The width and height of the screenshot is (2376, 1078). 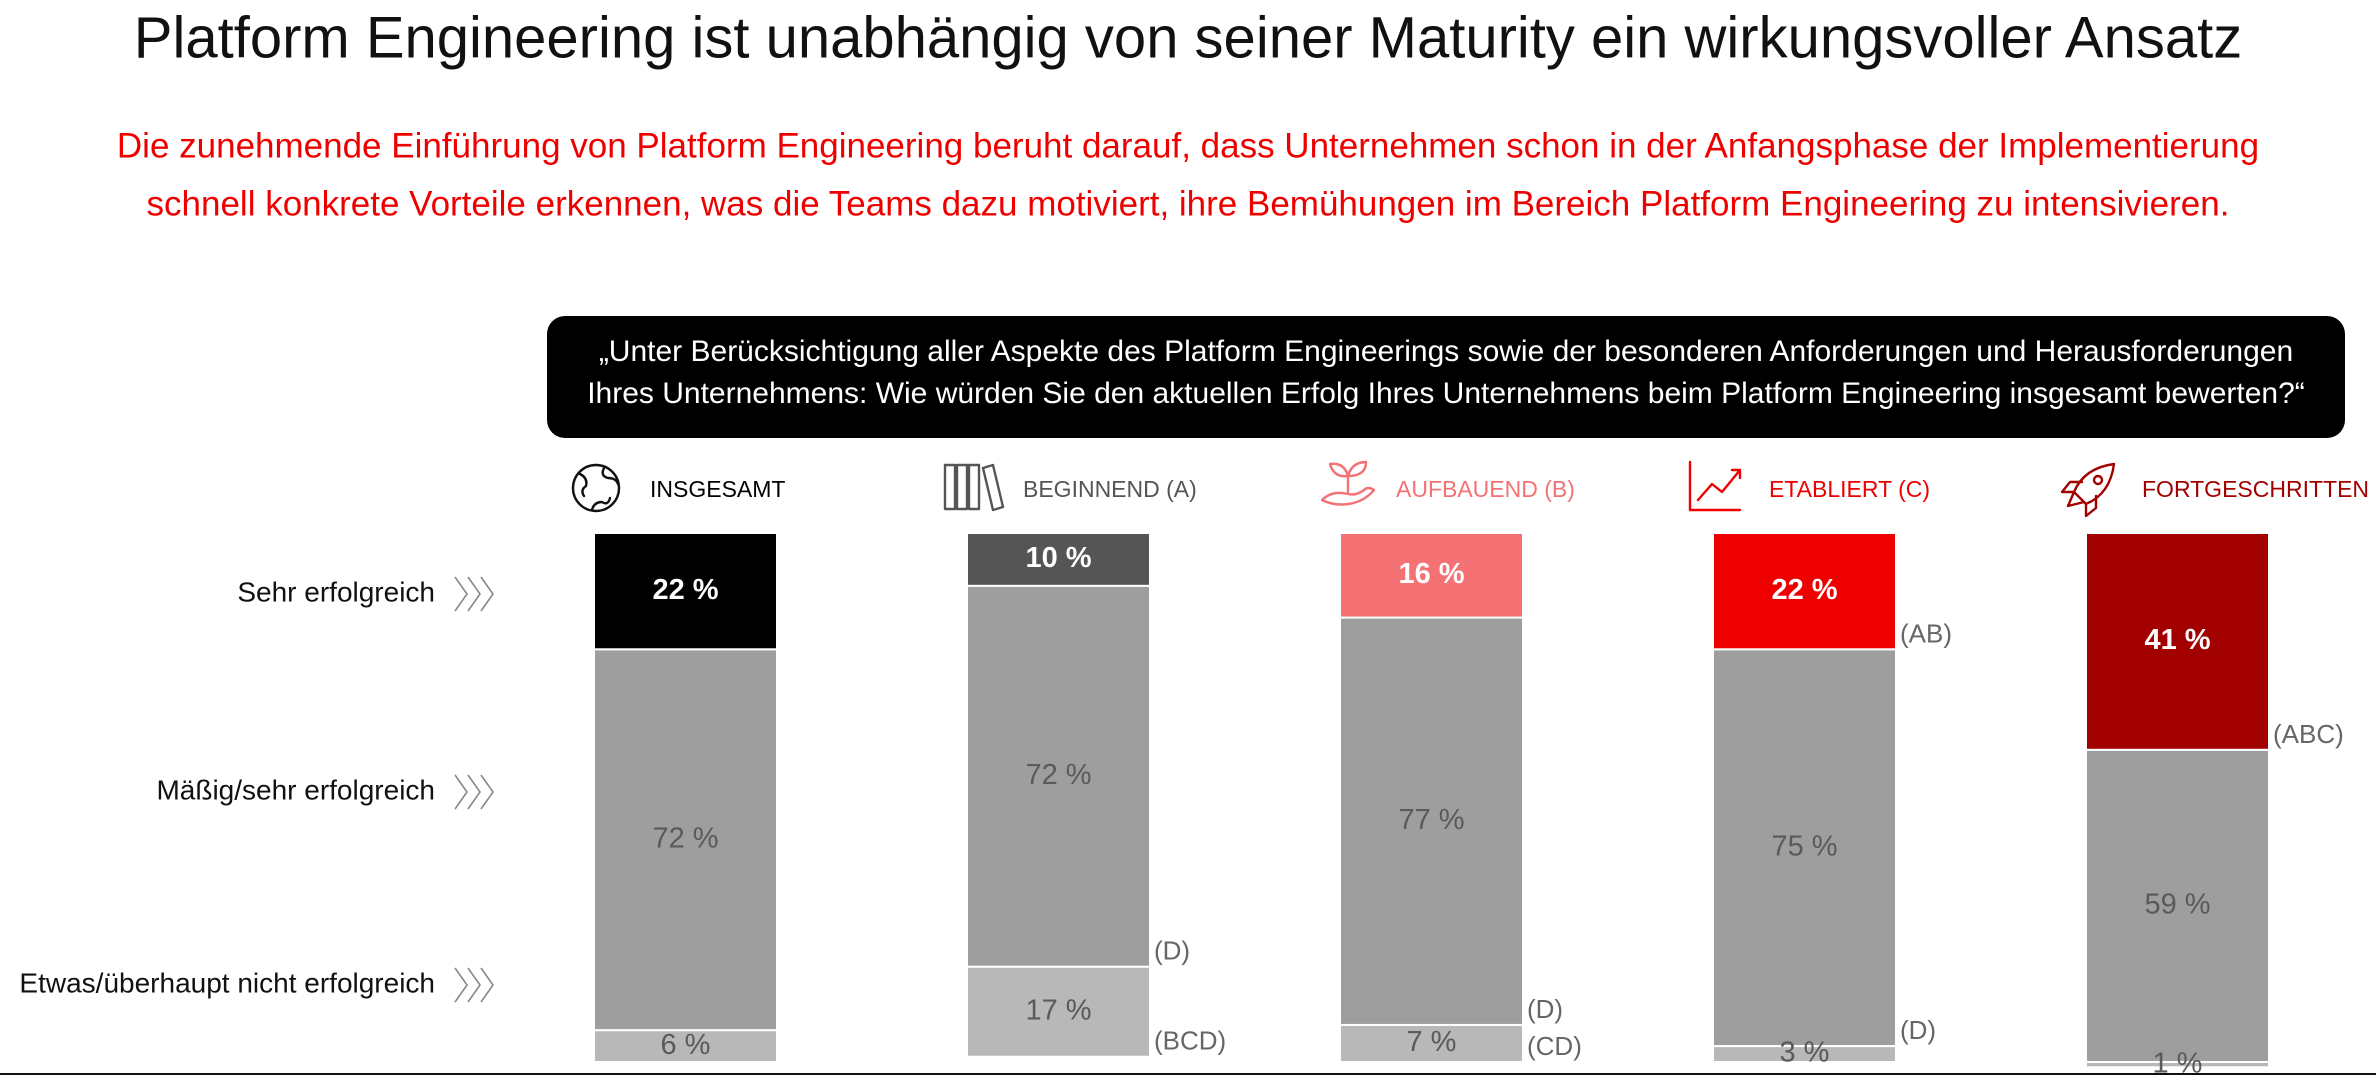 What do you see at coordinates (1554, 1046) in the screenshot?
I see `significance-label: (CD)` at bounding box center [1554, 1046].